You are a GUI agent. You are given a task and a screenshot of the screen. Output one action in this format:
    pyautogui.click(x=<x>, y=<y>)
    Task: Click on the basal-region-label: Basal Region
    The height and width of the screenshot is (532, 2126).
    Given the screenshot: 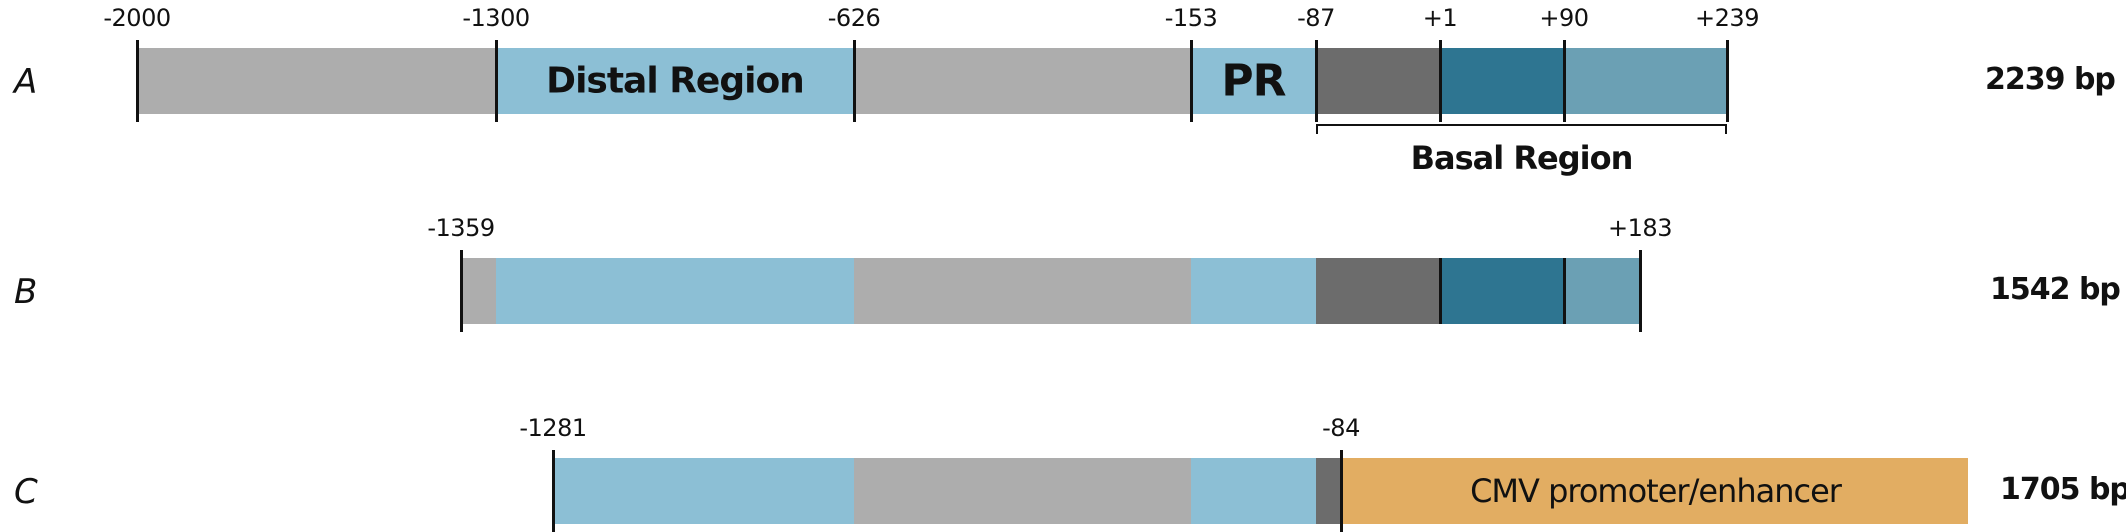 What is the action you would take?
    pyautogui.click(x=1522, y=158)
    